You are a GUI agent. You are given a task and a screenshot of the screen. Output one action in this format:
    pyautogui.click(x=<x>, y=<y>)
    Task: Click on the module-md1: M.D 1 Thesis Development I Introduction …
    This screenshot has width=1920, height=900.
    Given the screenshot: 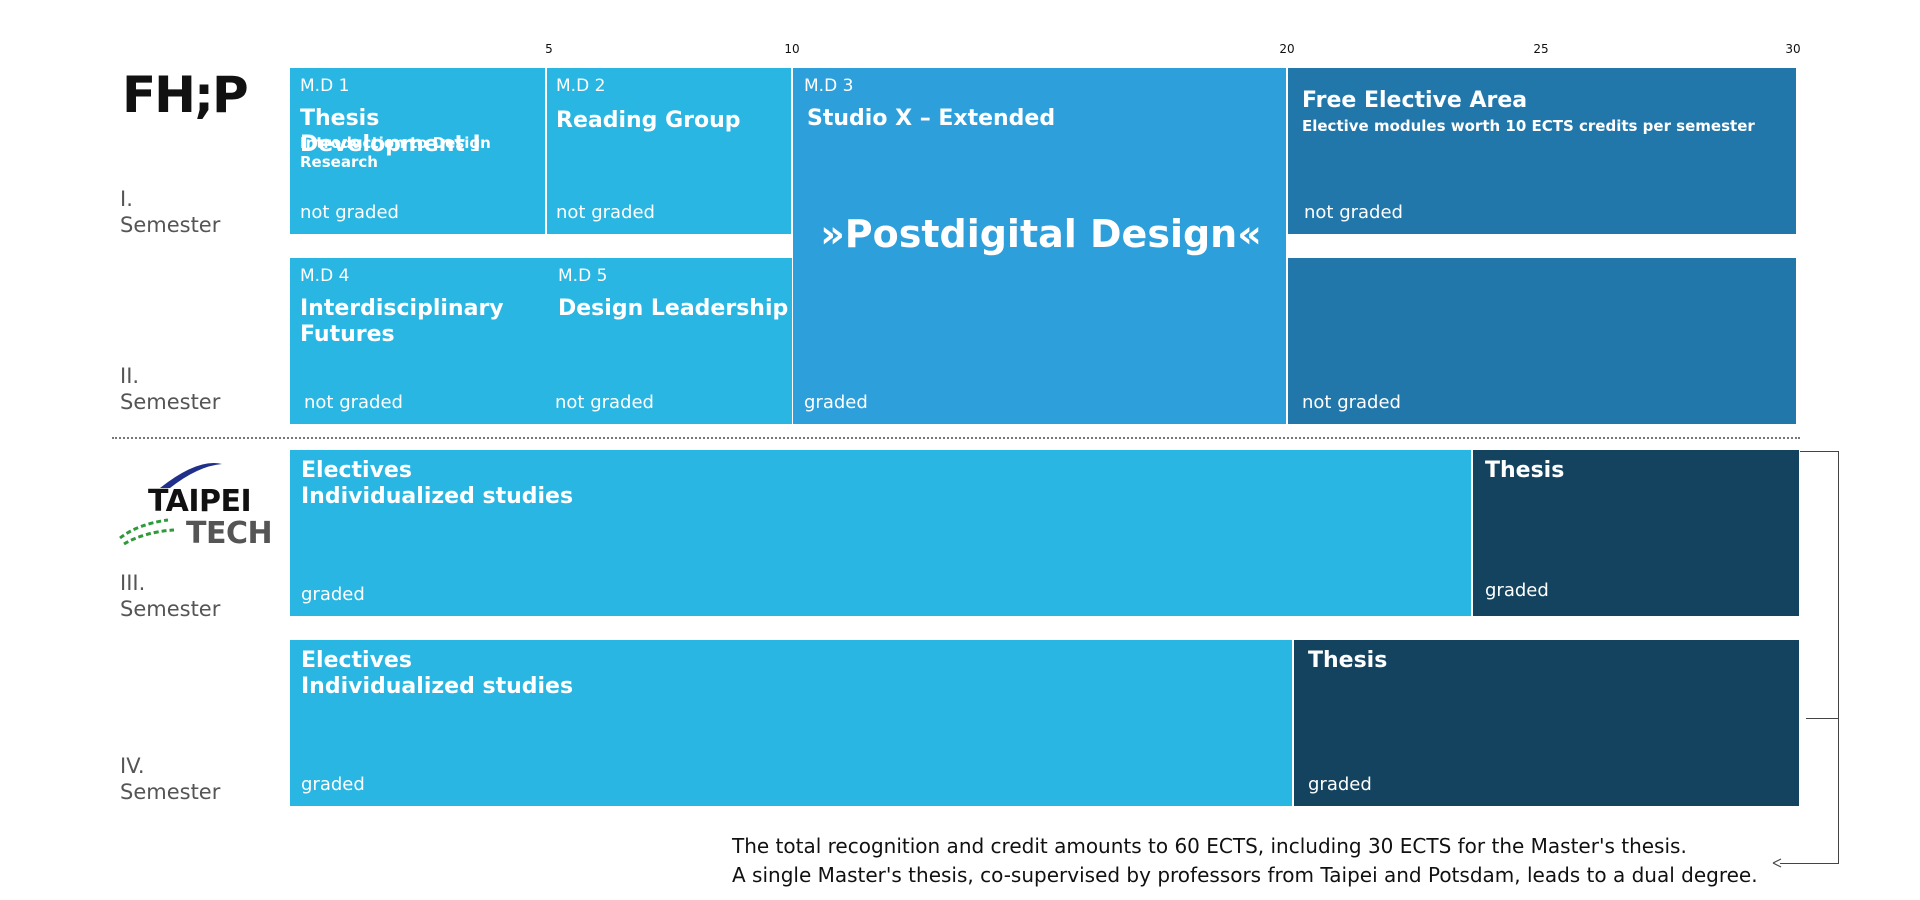 What is the action you would take?
    pyautogui.click(x=417, y=151)
    